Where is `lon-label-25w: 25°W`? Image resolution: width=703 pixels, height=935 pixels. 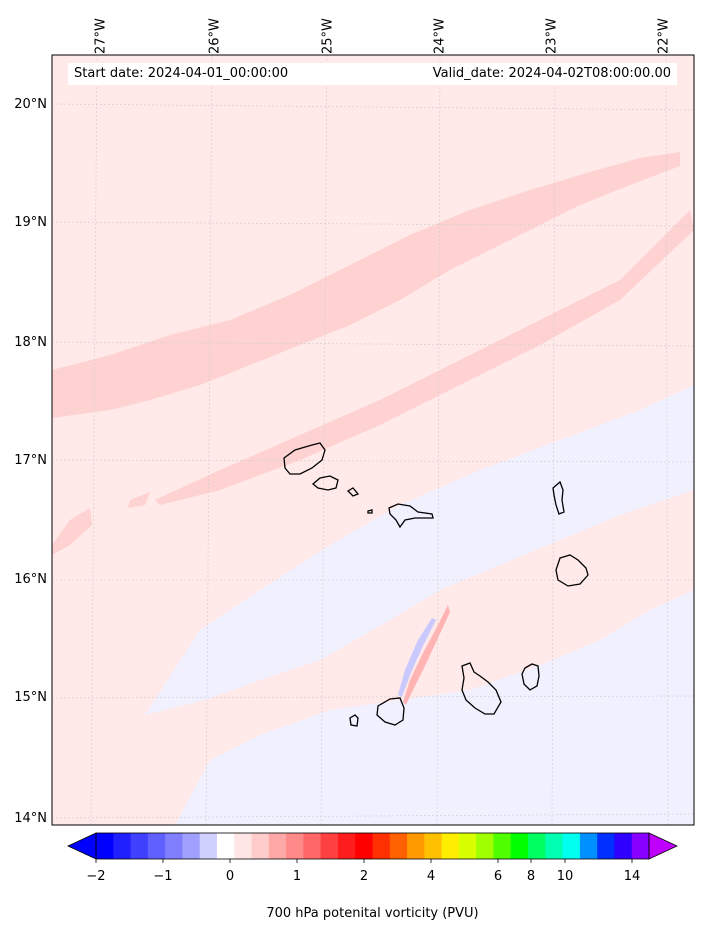 lon-label-25w: 25°W is located at coordinates (328, 36).